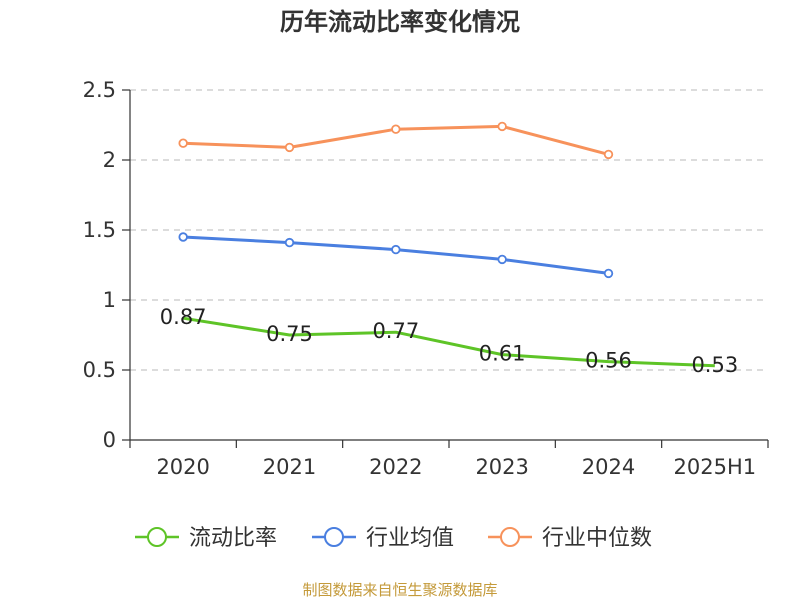  I want to click on data-label: 0.56, so click(608, 361).